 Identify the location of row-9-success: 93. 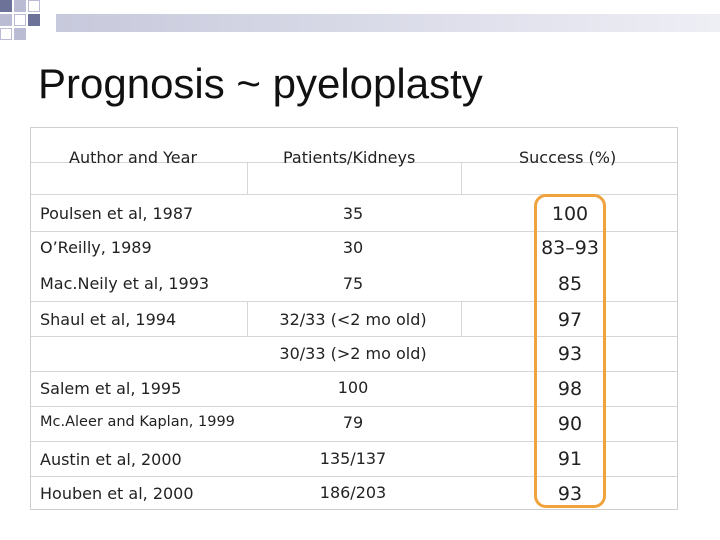
(570, 494).